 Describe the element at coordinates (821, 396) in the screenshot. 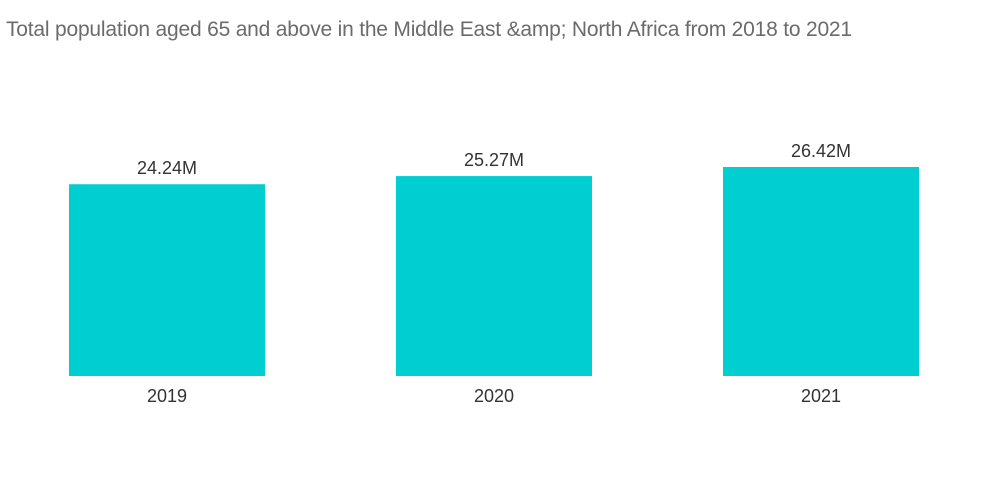

I see `x-tick-label-2021: 2021` at that location.